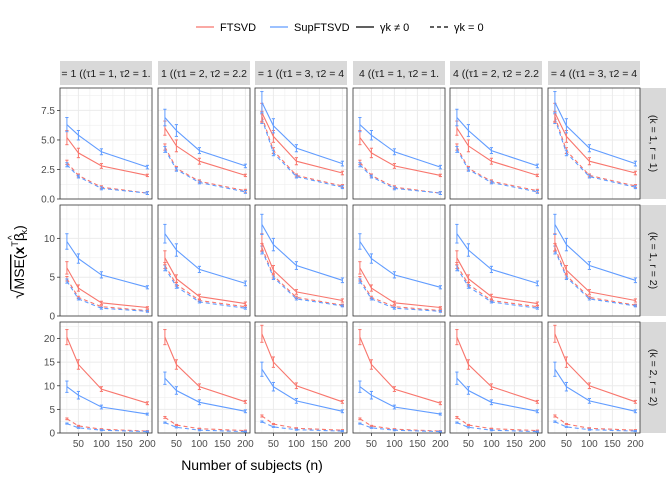 This screenshot has width=672, height=485. I want to click on y-axis-title: √MSE(xTβ^k), so click(18, 262).